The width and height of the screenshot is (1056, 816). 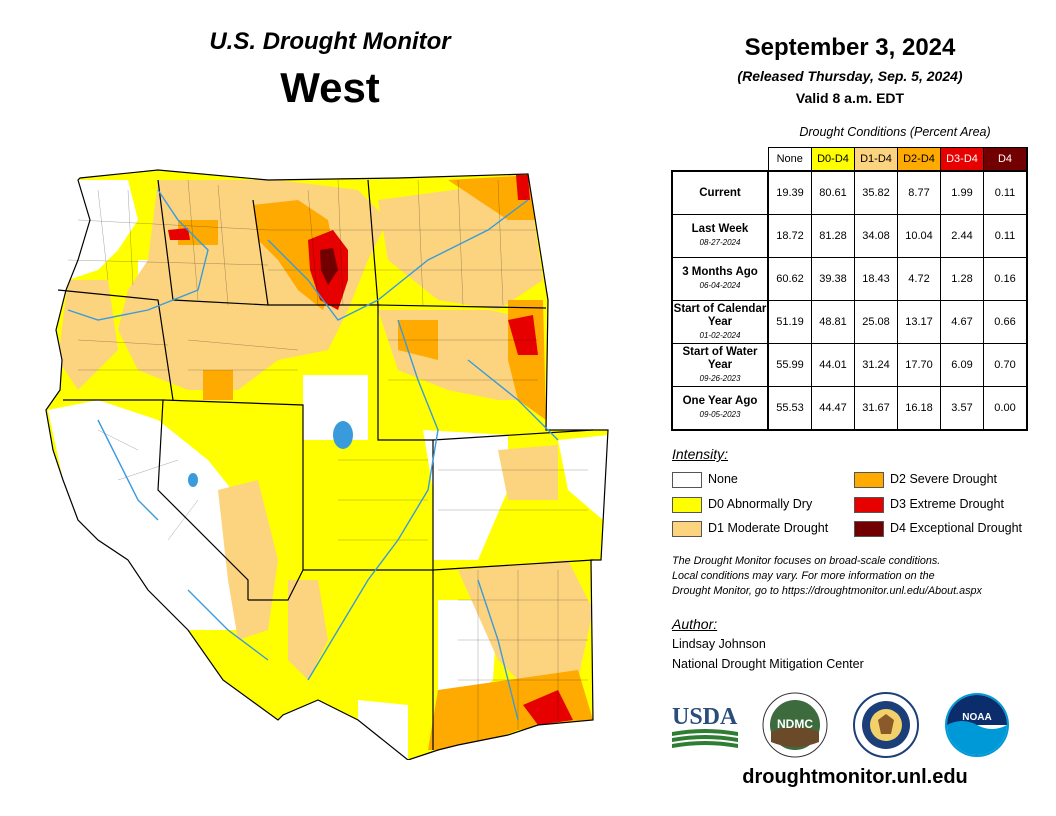 I want to click on legend-label: D2 Severe Drought, so click(x=944, y=479).